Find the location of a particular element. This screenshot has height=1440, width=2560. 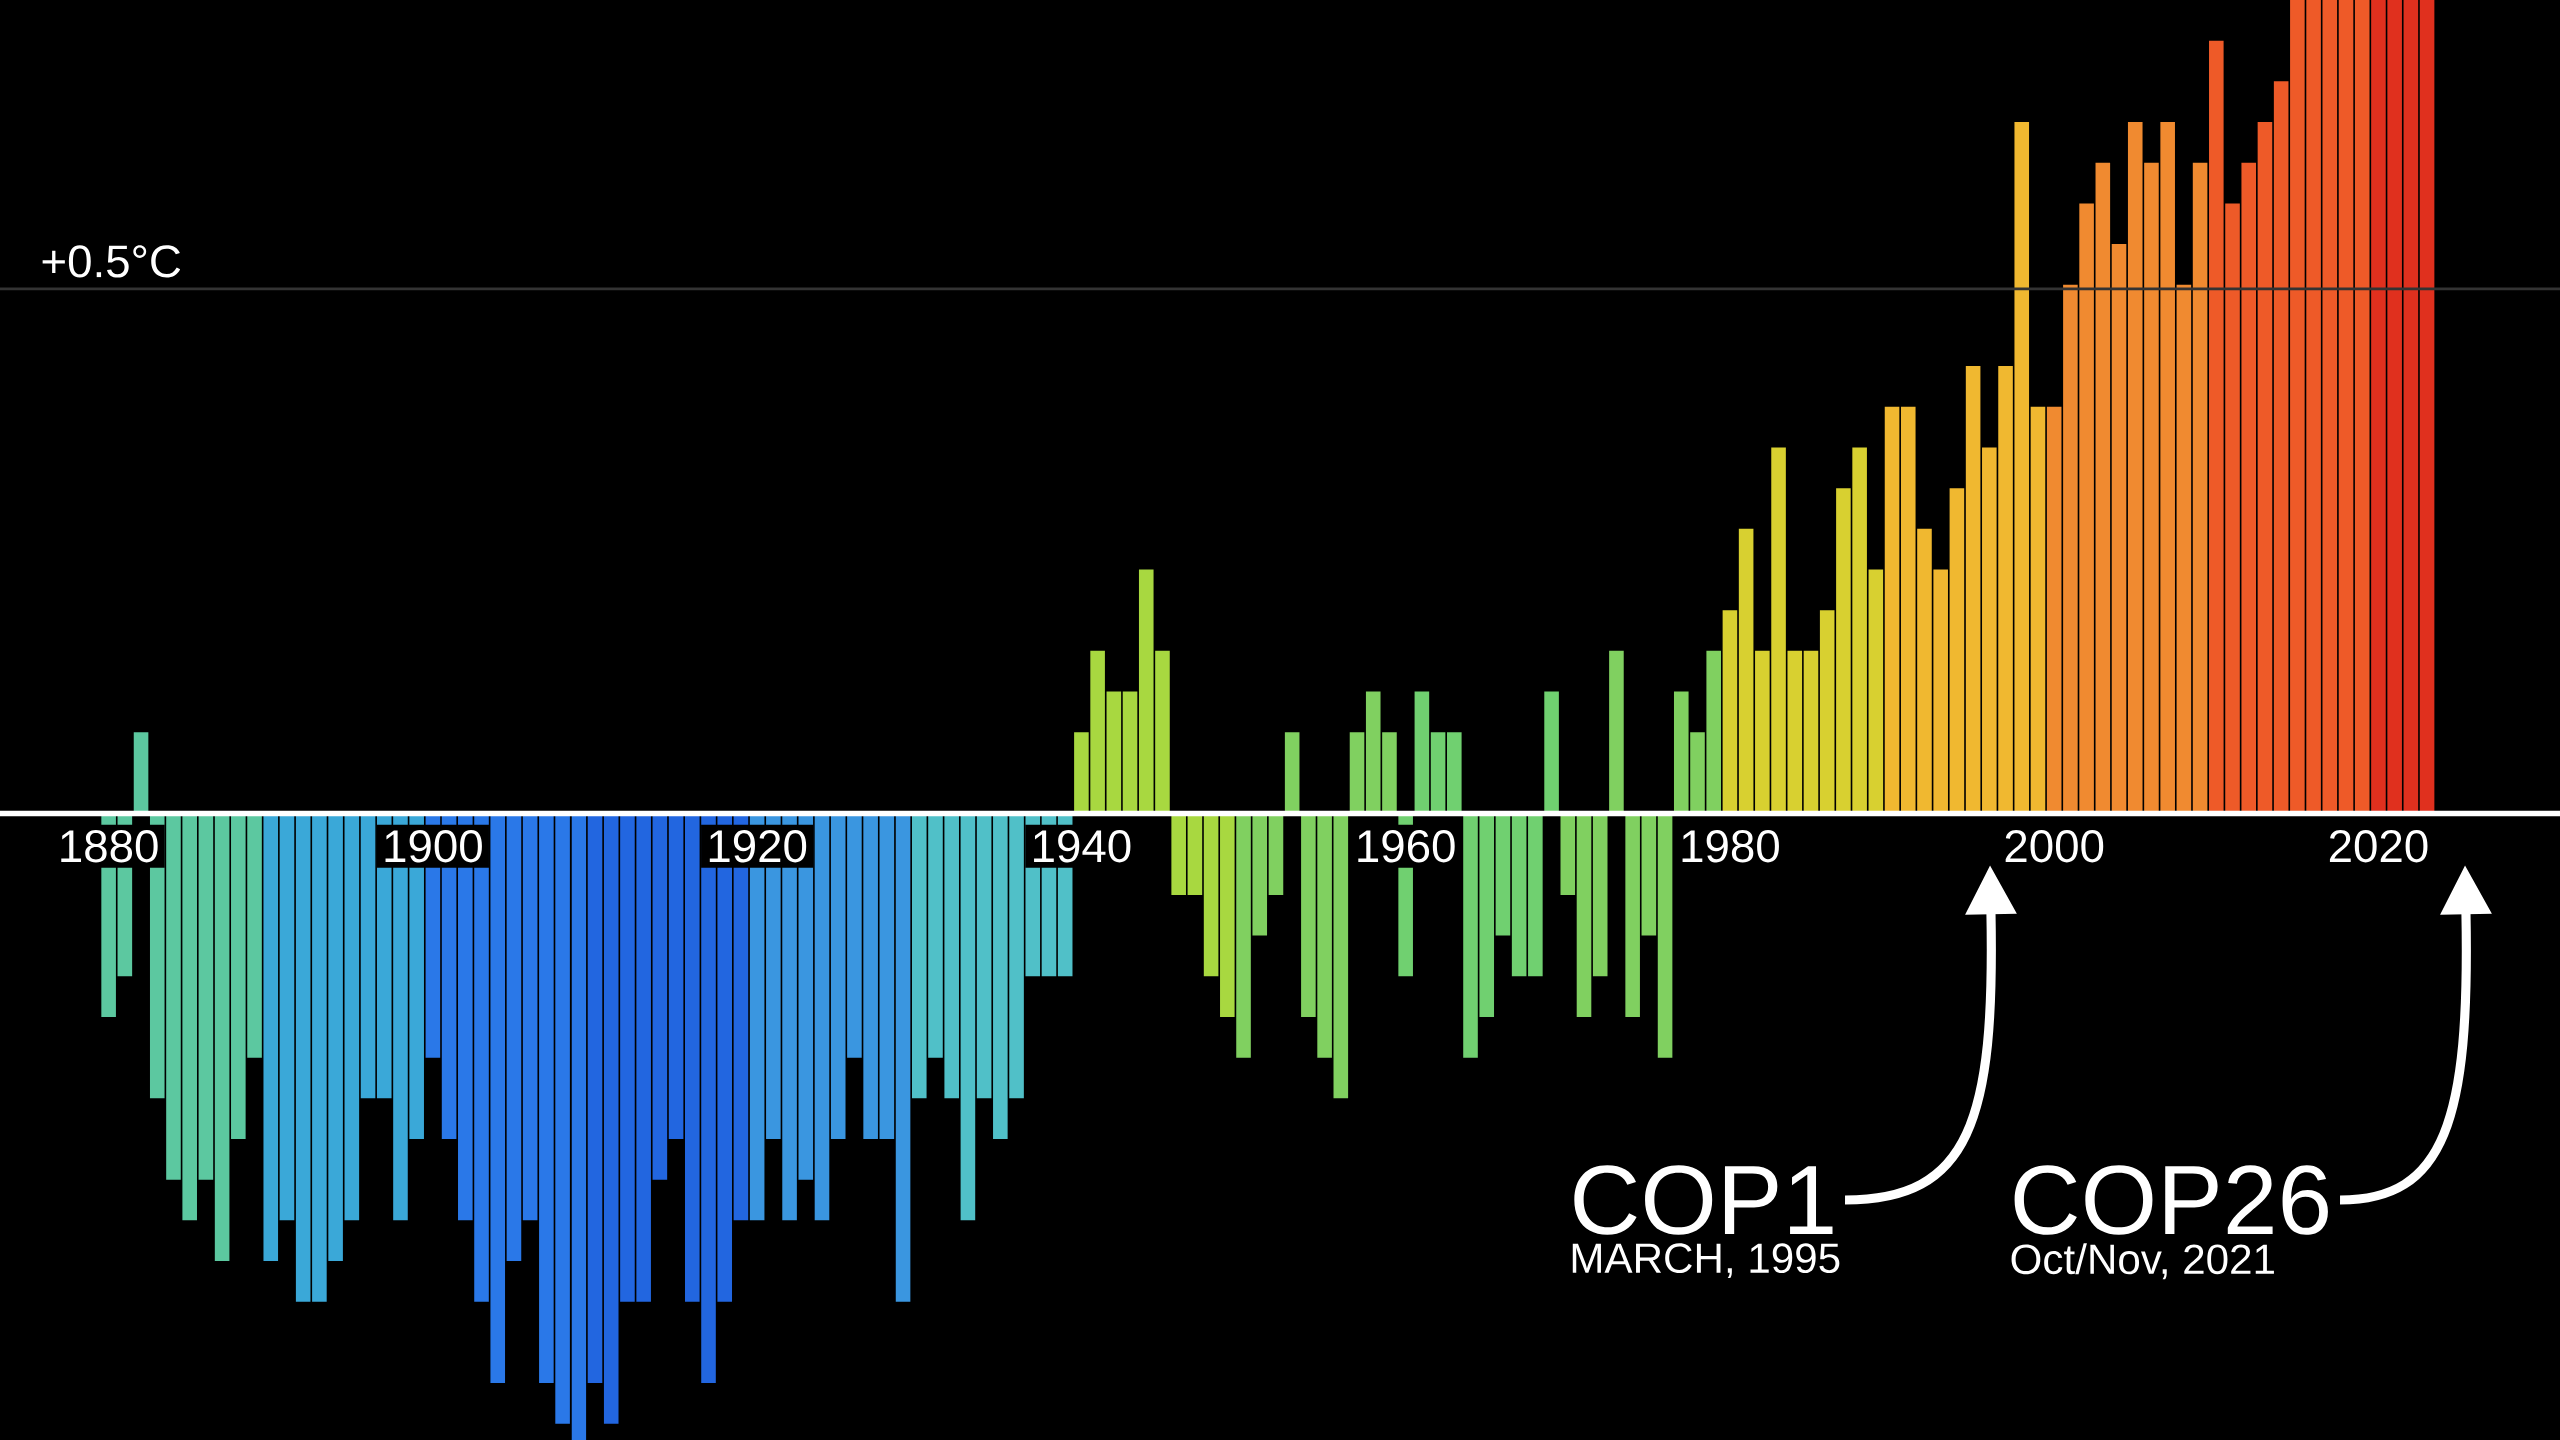

x-tick-label: 1980 is located at coordinates (1730, 846).